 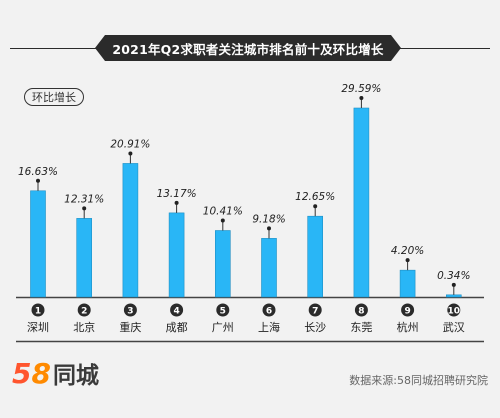 I want to click on rank-number-3: 3, so click(x=130, y=312).